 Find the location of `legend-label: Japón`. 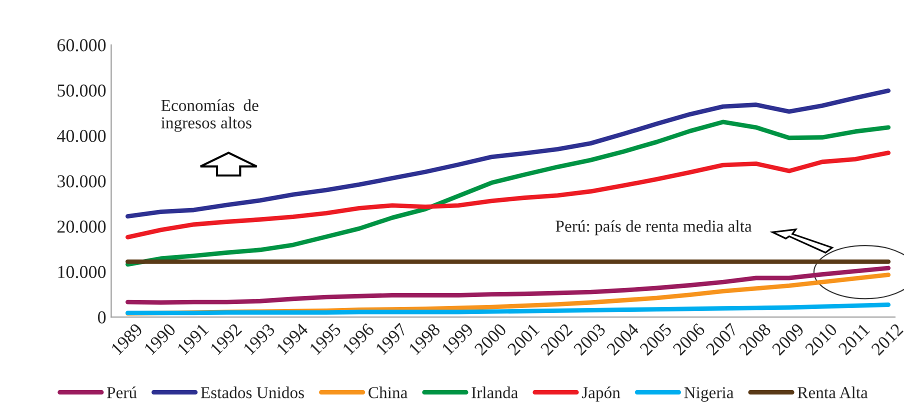

legend-label: Japón is located at coordinates (601, 394).